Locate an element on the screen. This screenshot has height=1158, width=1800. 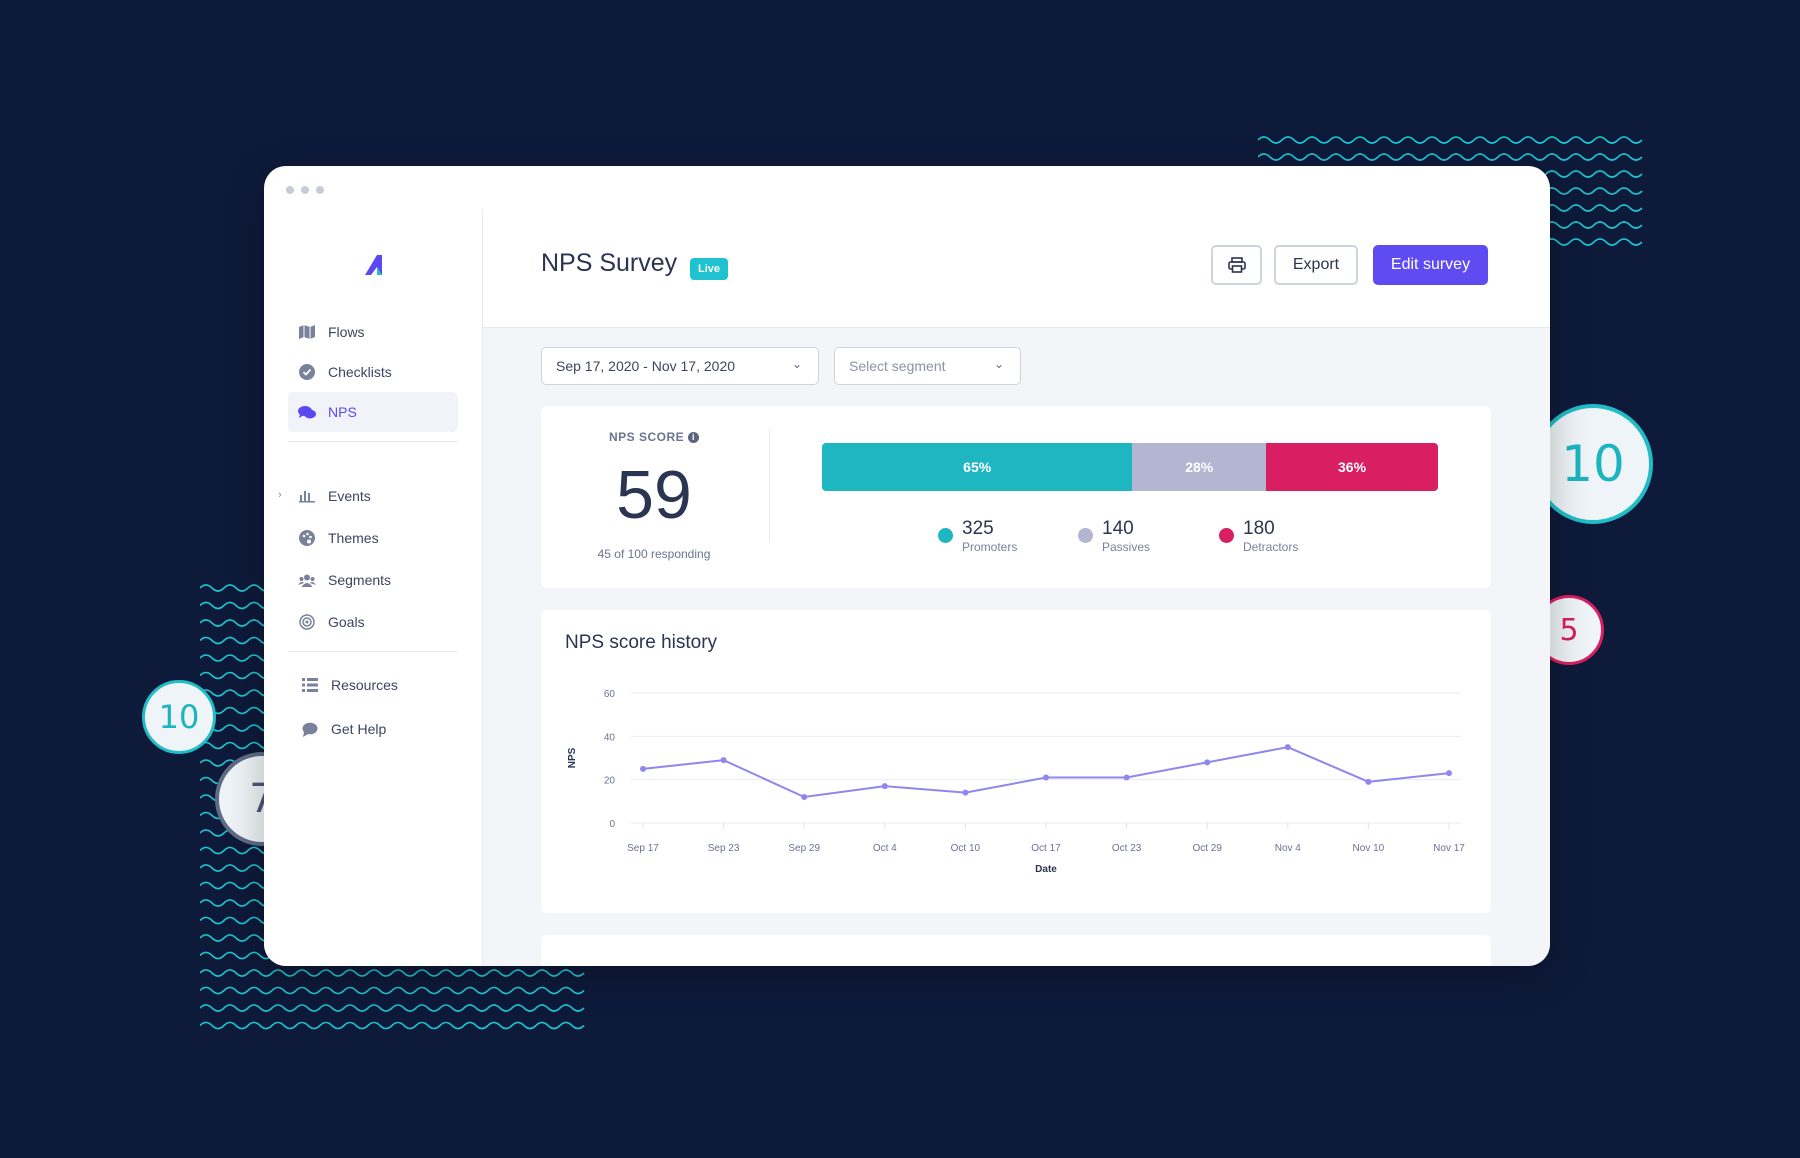
sidebar-item-themes: Themes is located at coordinates (373, 538).